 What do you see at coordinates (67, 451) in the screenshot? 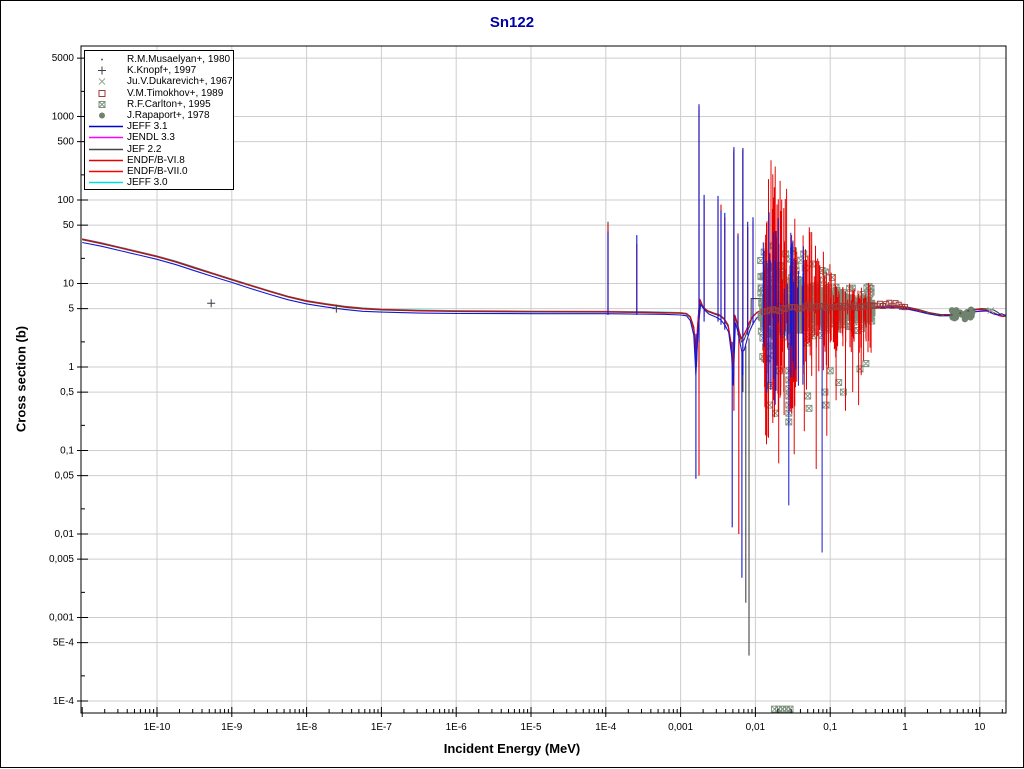
I see `y-tick-label: 0,1` at bounding box center [67, 451].